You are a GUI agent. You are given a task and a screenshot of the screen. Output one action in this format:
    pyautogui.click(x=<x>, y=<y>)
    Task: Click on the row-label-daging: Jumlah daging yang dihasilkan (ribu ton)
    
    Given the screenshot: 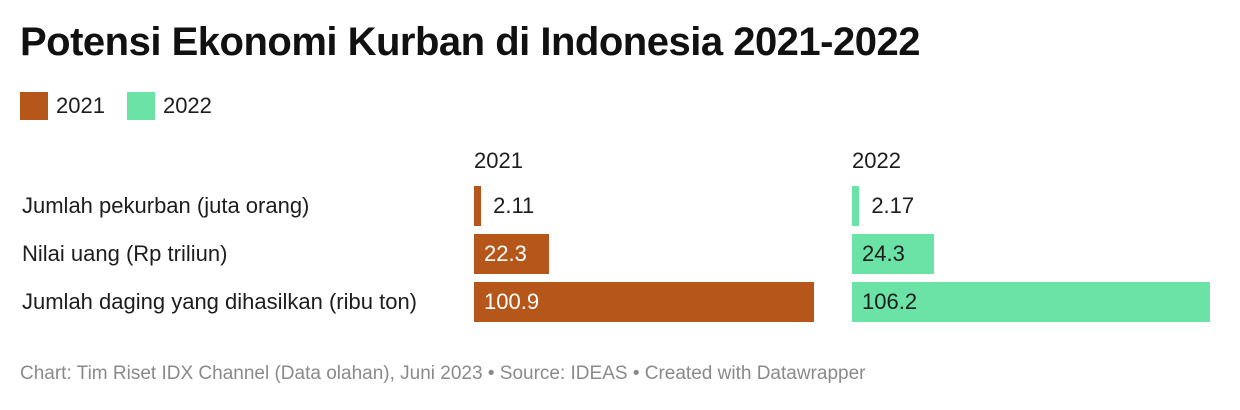 What is the action you would take?
    pyautogui.click(x=220, y=301)
    